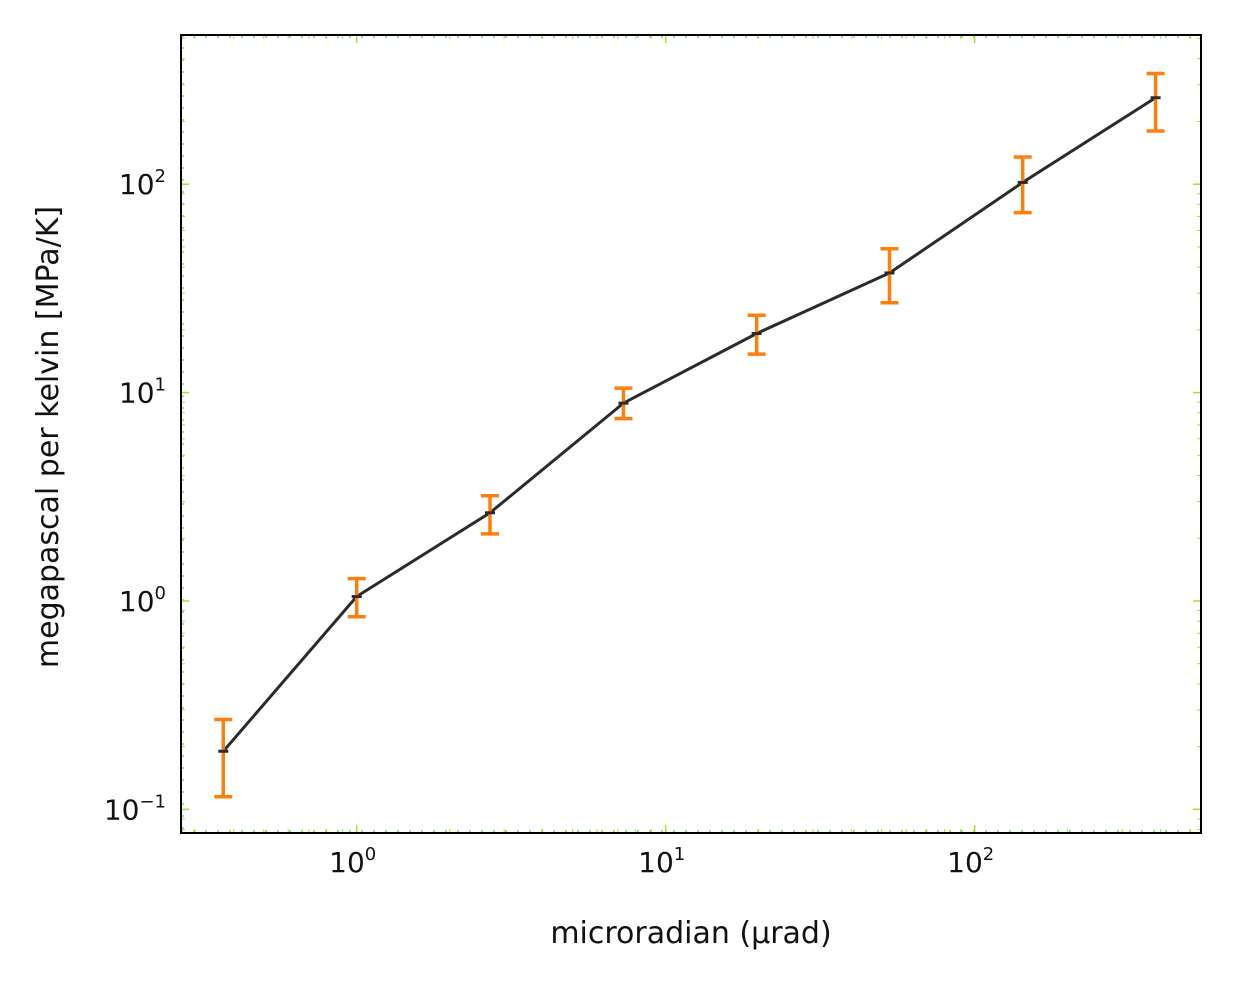 The image size is (1237, 981). Describe the element at coordinates (135, 808) in the screenshot. I see `y-tick-label: 10⁻¹` at that location.